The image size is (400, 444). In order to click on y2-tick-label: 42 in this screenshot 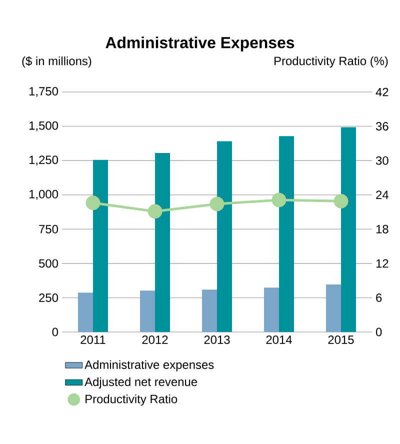, I will do `click(382, 92)`.